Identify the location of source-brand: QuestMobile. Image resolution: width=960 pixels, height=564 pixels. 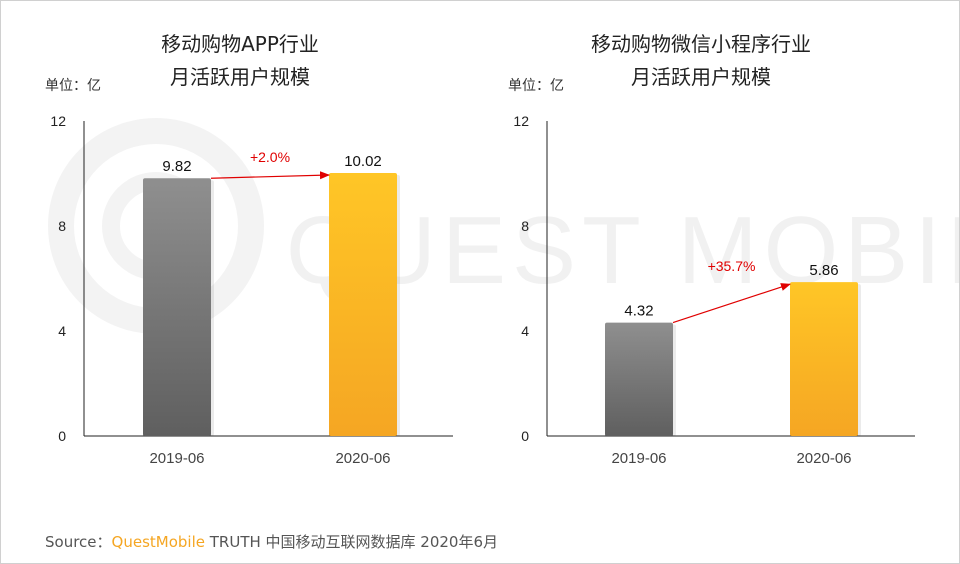
(158, 542).